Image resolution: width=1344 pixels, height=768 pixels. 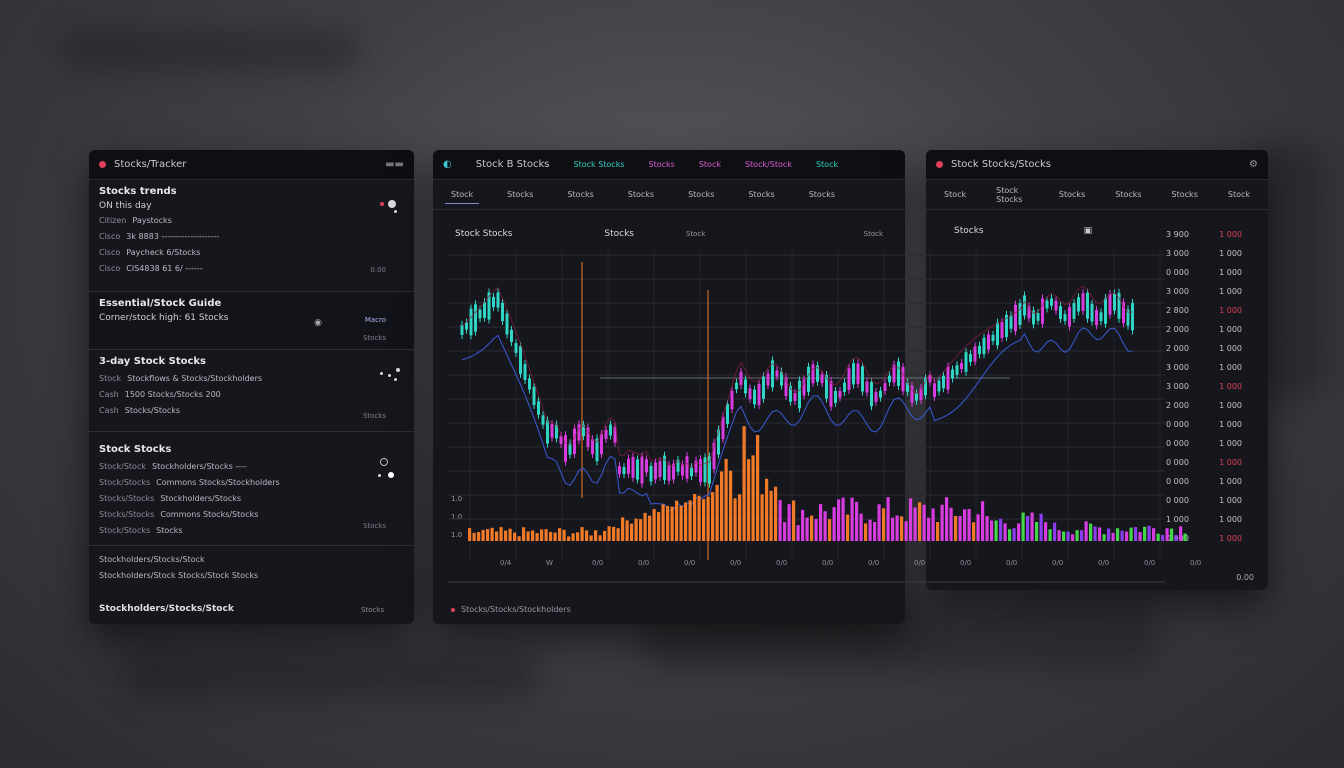 What do you see at coordinates (599, 164) in the screenshot?
I see `menu-item: Stock Stocks` at bounding box center [599, 164].